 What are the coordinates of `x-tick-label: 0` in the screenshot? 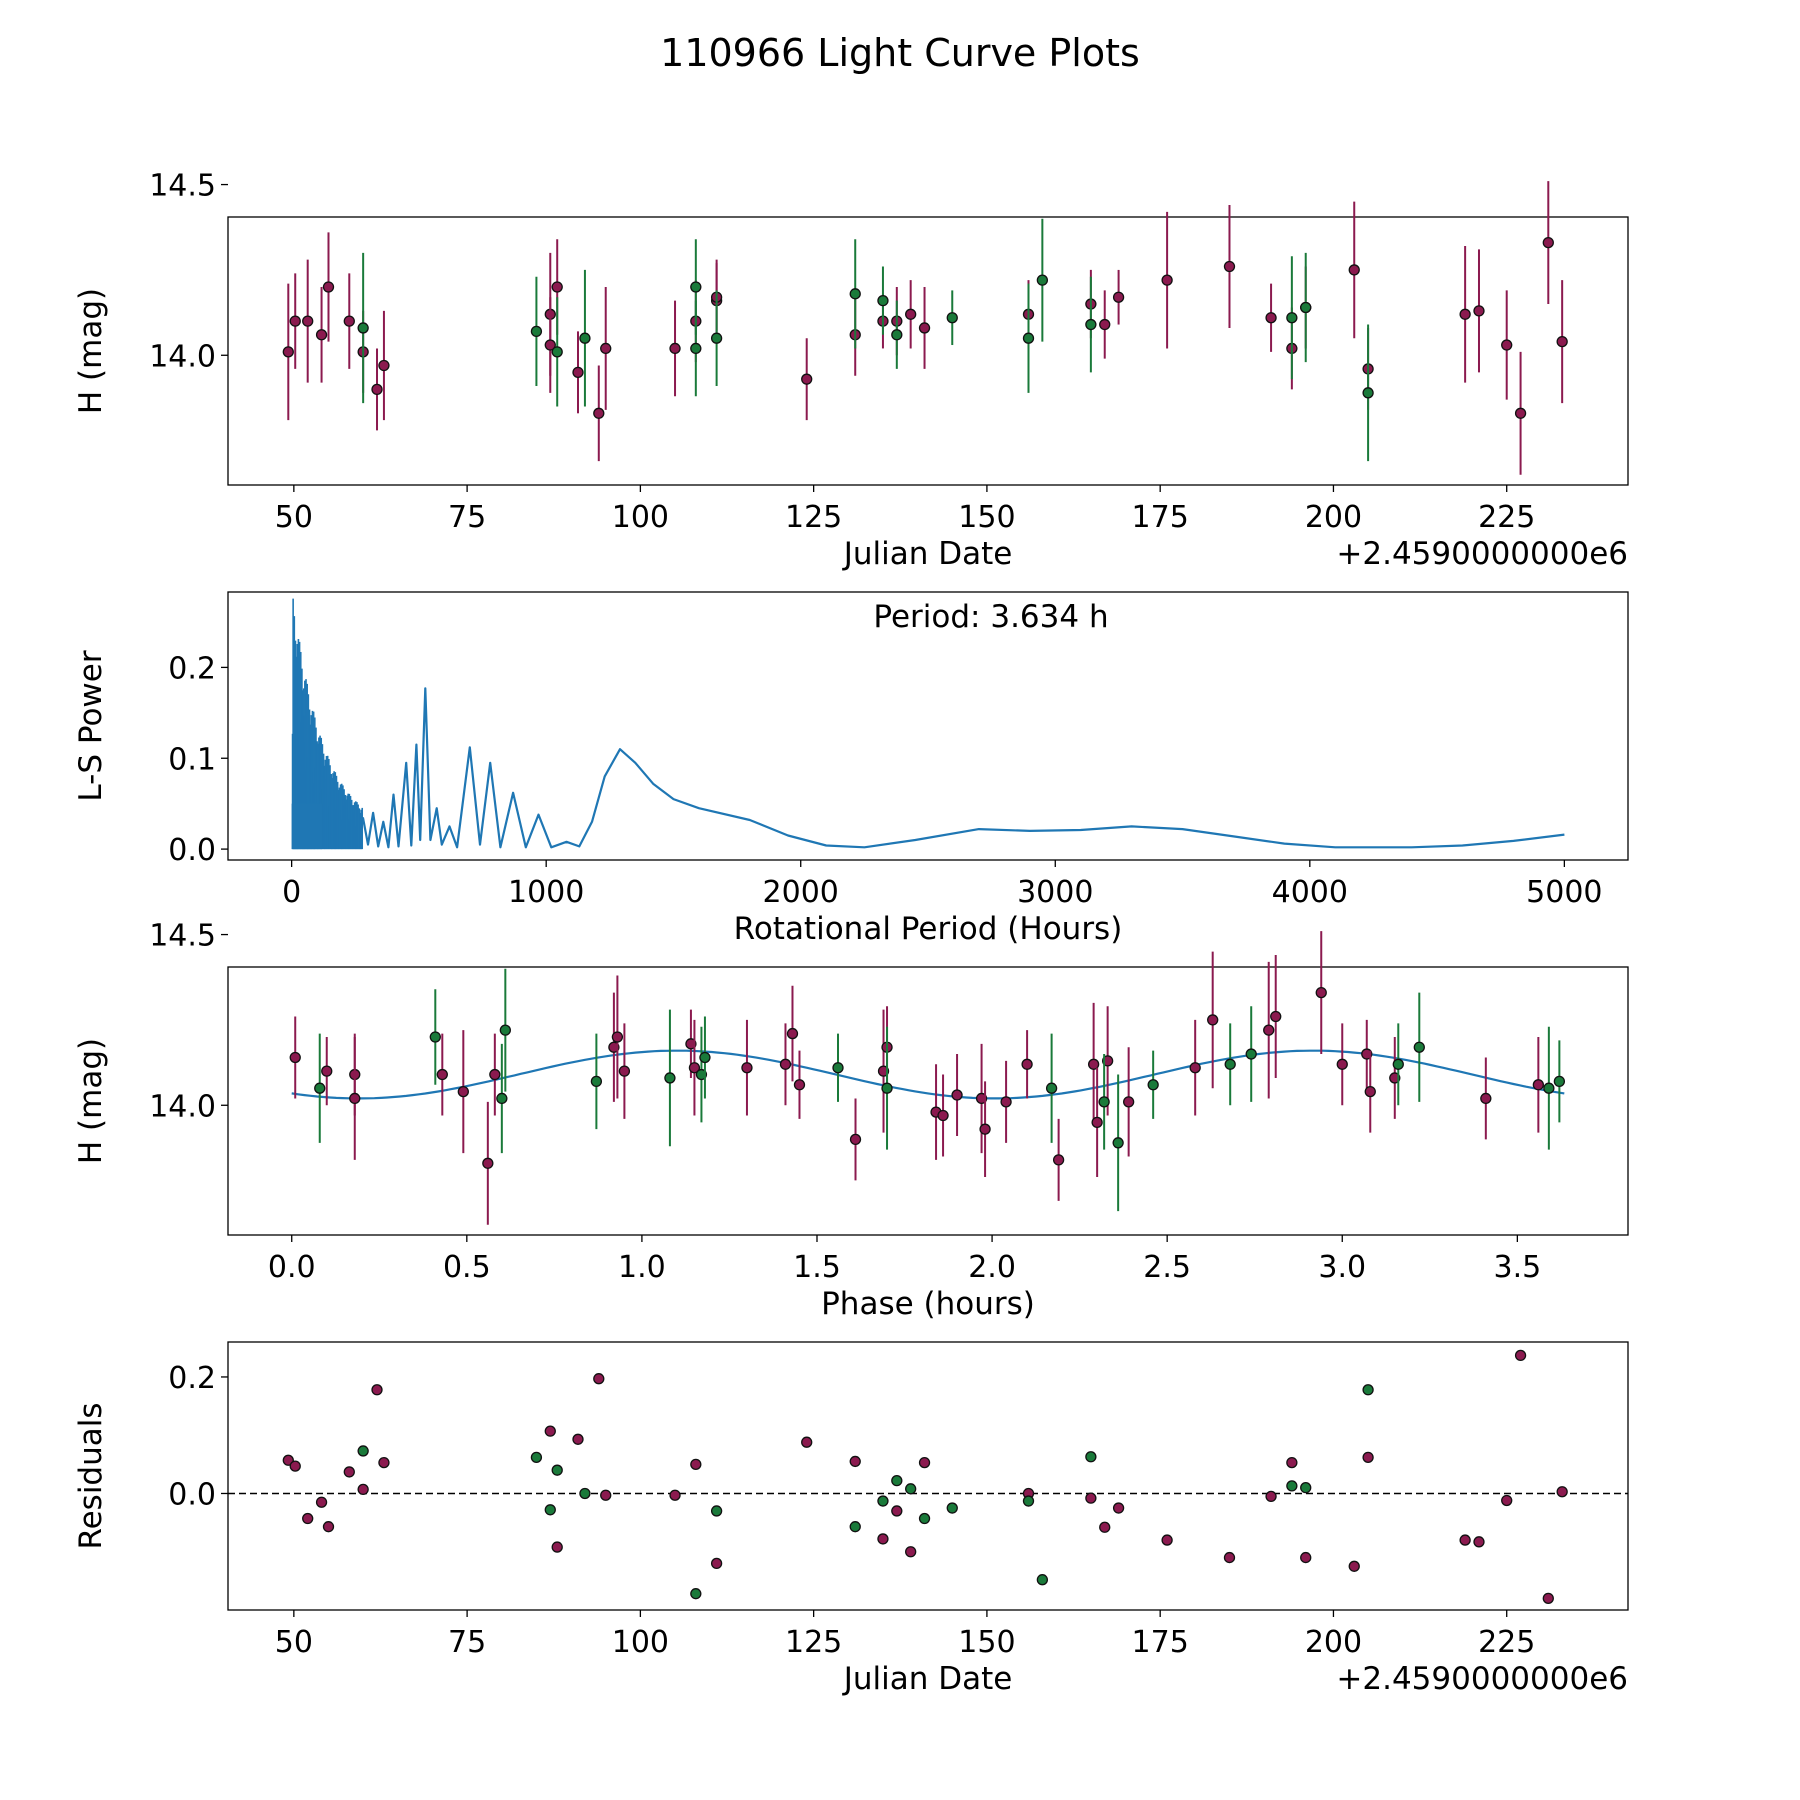 It's located at (291, 892).